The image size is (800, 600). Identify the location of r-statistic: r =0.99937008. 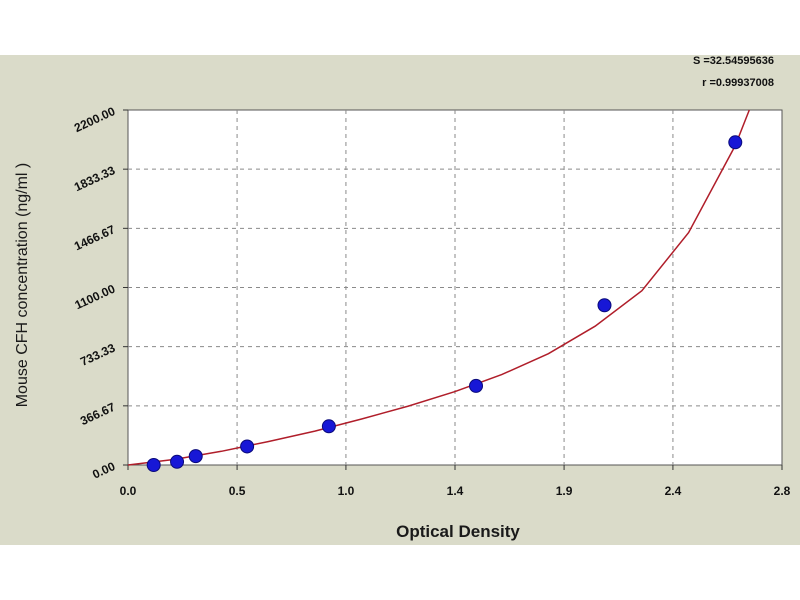
(738, 83).